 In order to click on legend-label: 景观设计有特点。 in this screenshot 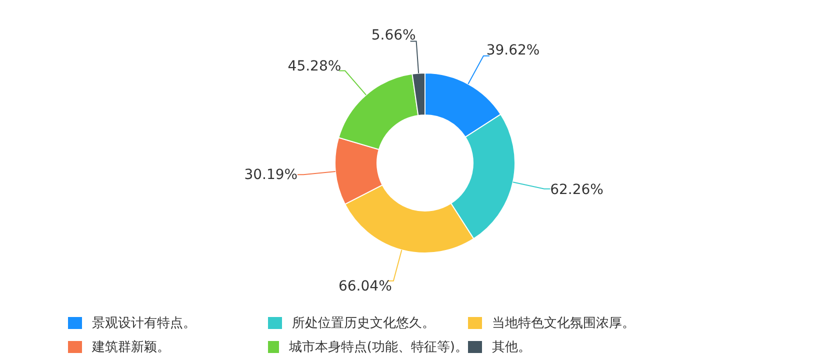, I will do `click(144, 323)`.